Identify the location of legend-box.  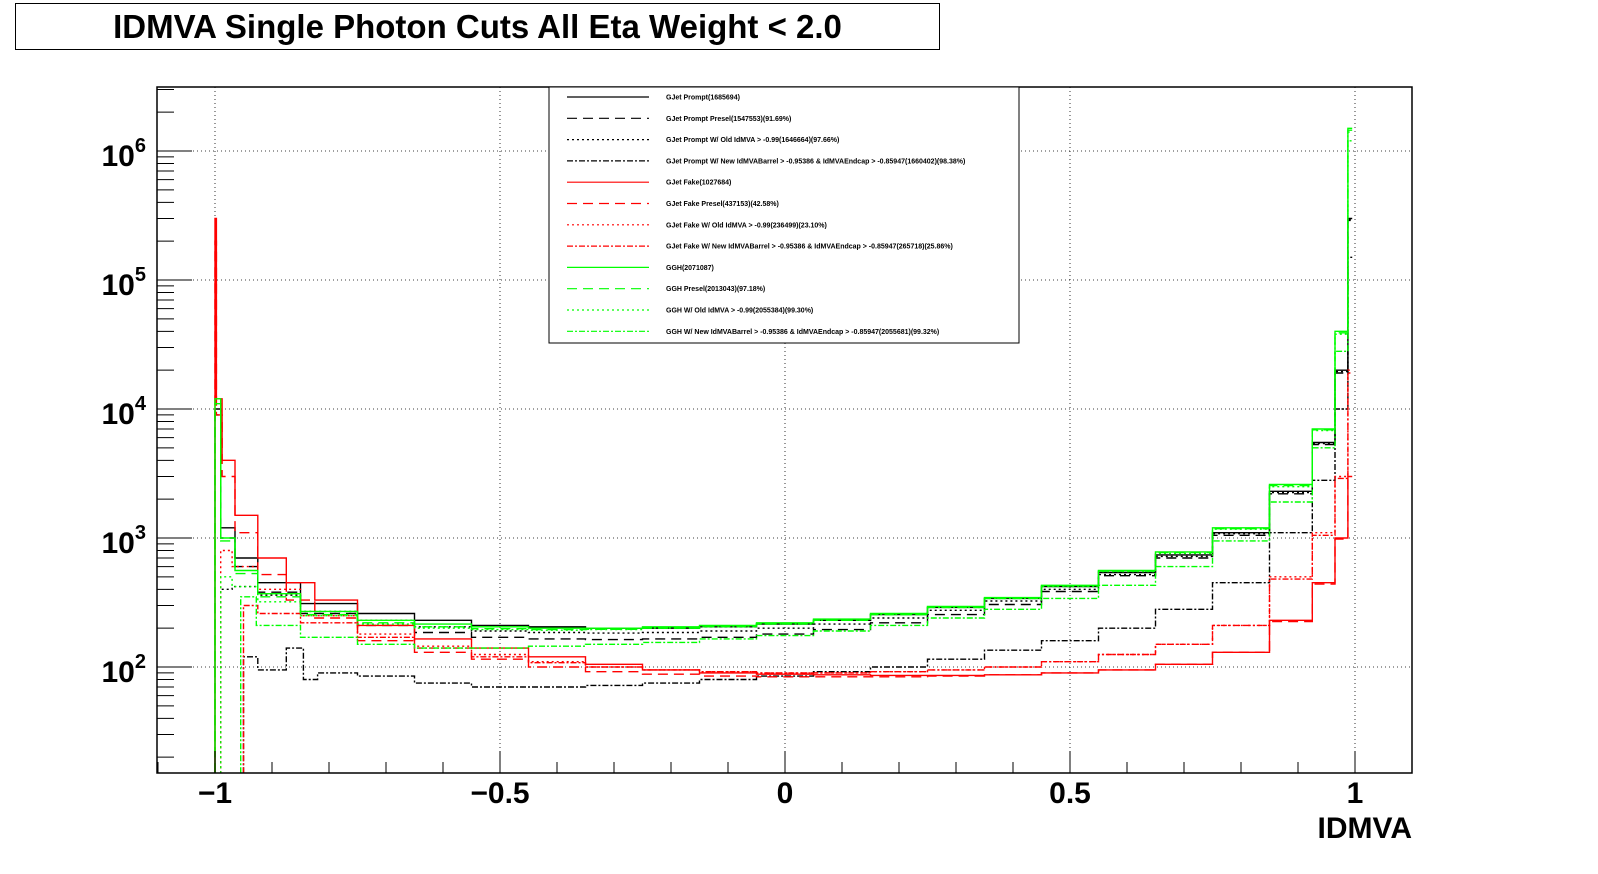
(784, 215).